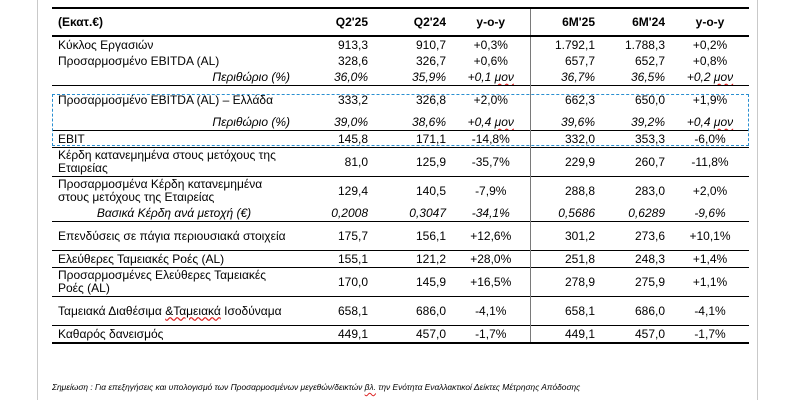 This screenshot has height=400, width=786. Describe the element at coordinates (710, 162) in the screenshot. I see `cell-yoy-half: -11,8%` at that location.